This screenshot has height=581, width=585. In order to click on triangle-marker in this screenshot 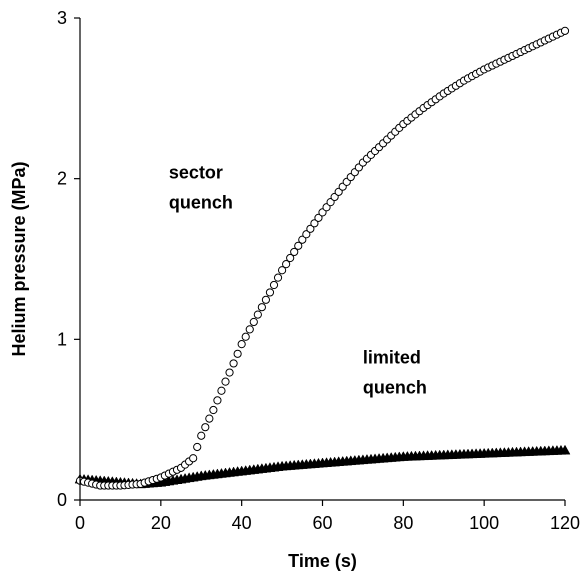, I will do `click(565, 449)`.